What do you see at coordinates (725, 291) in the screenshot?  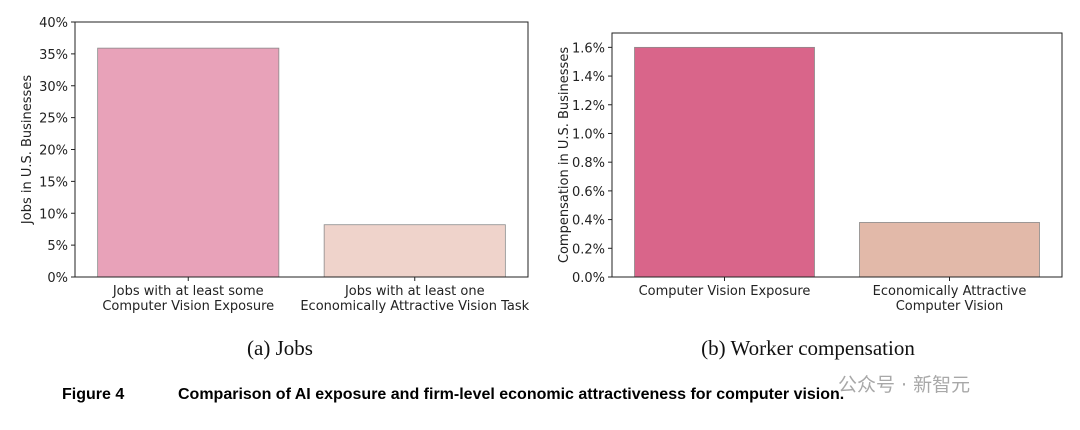 I see `x-tick-label: Computer Vision Exposure` at bounding box center [725, 291].